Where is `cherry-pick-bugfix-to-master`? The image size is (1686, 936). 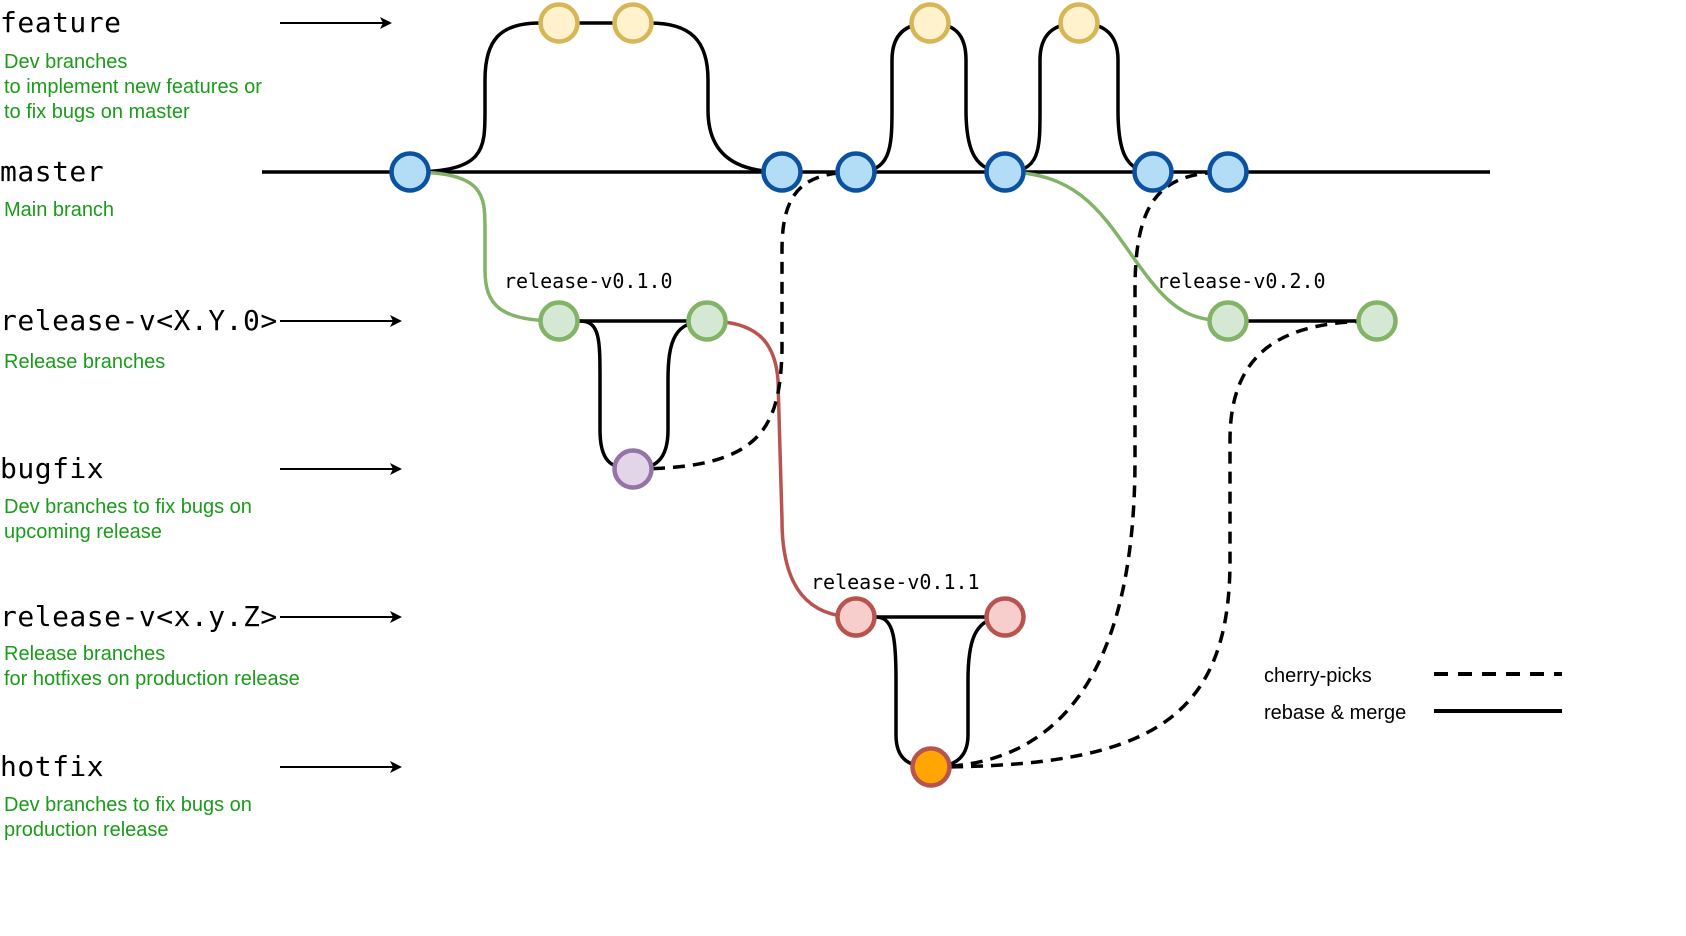
cherry-pick-bugfix-to-master is located at coordinates (744, 320).